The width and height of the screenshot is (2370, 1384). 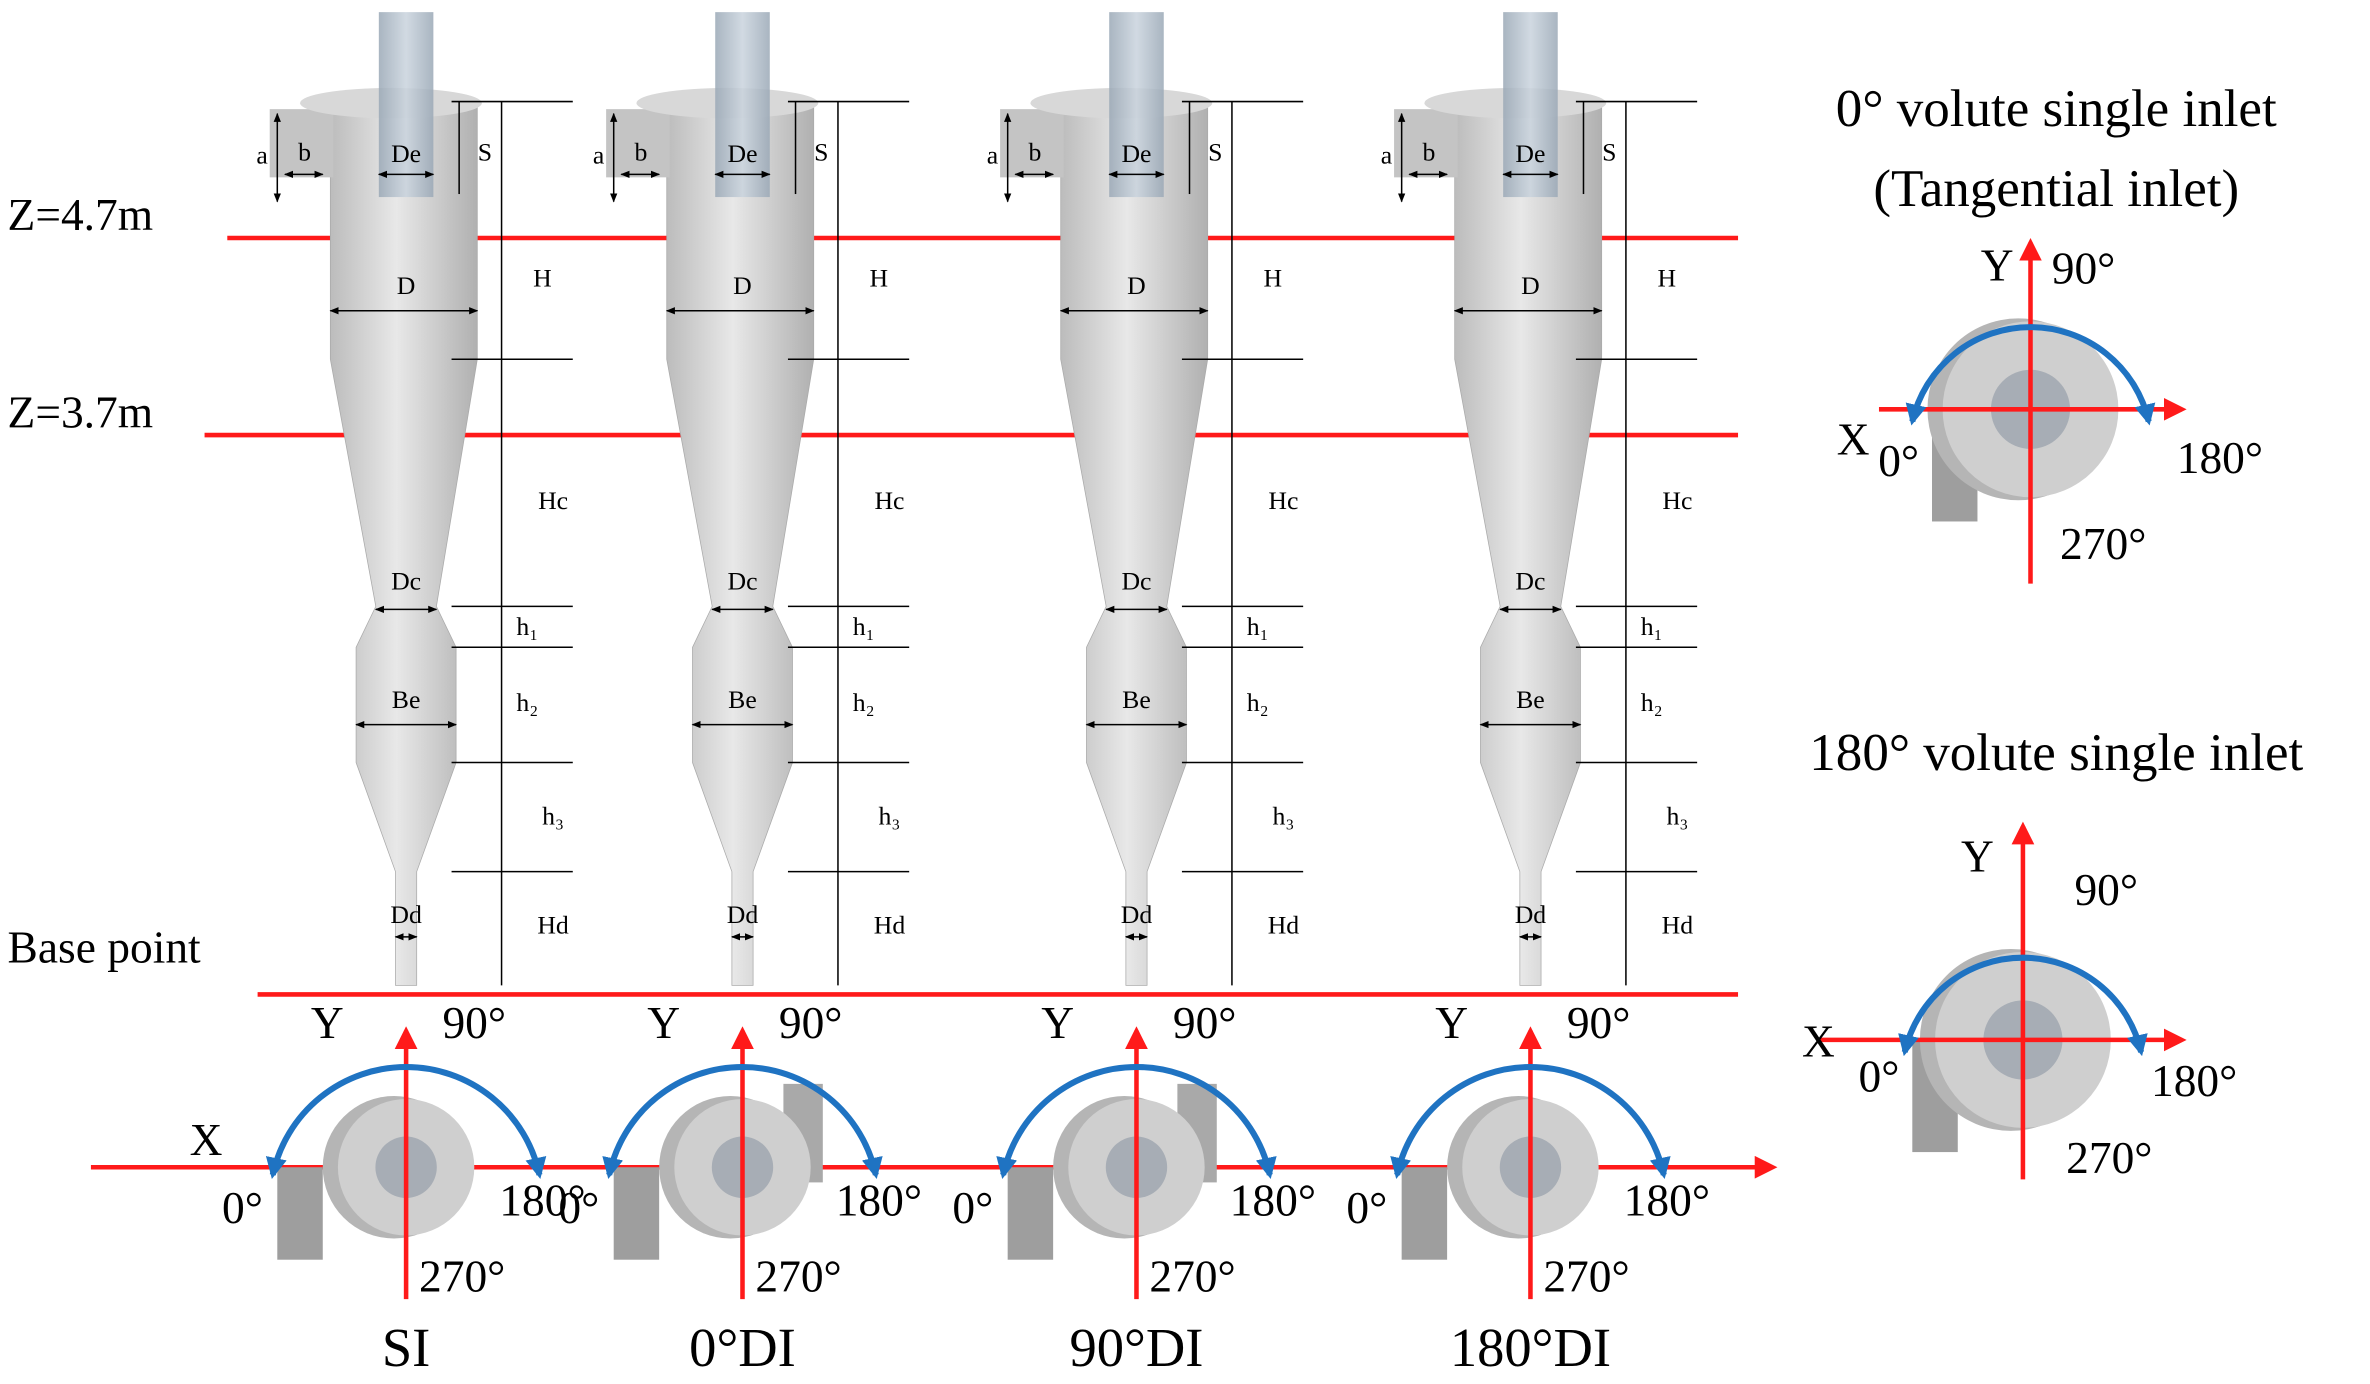 What do you see at coordinates (2056, 753) in the screenshot?
I see `label: 180° volute single inlet` at bounding box center [2056, 753].